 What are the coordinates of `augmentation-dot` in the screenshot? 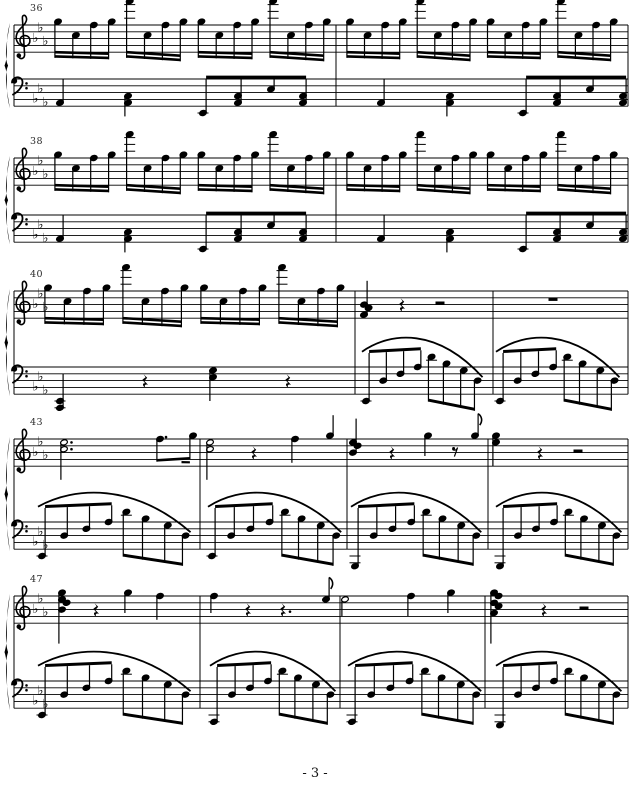 It's located at (166, 437).